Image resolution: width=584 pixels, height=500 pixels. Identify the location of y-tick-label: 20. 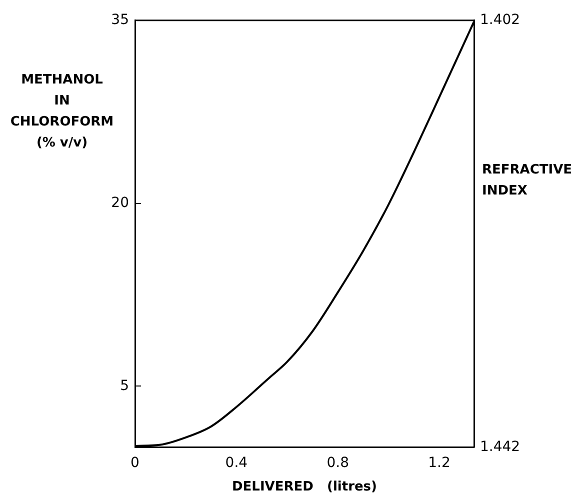
(120, 202).